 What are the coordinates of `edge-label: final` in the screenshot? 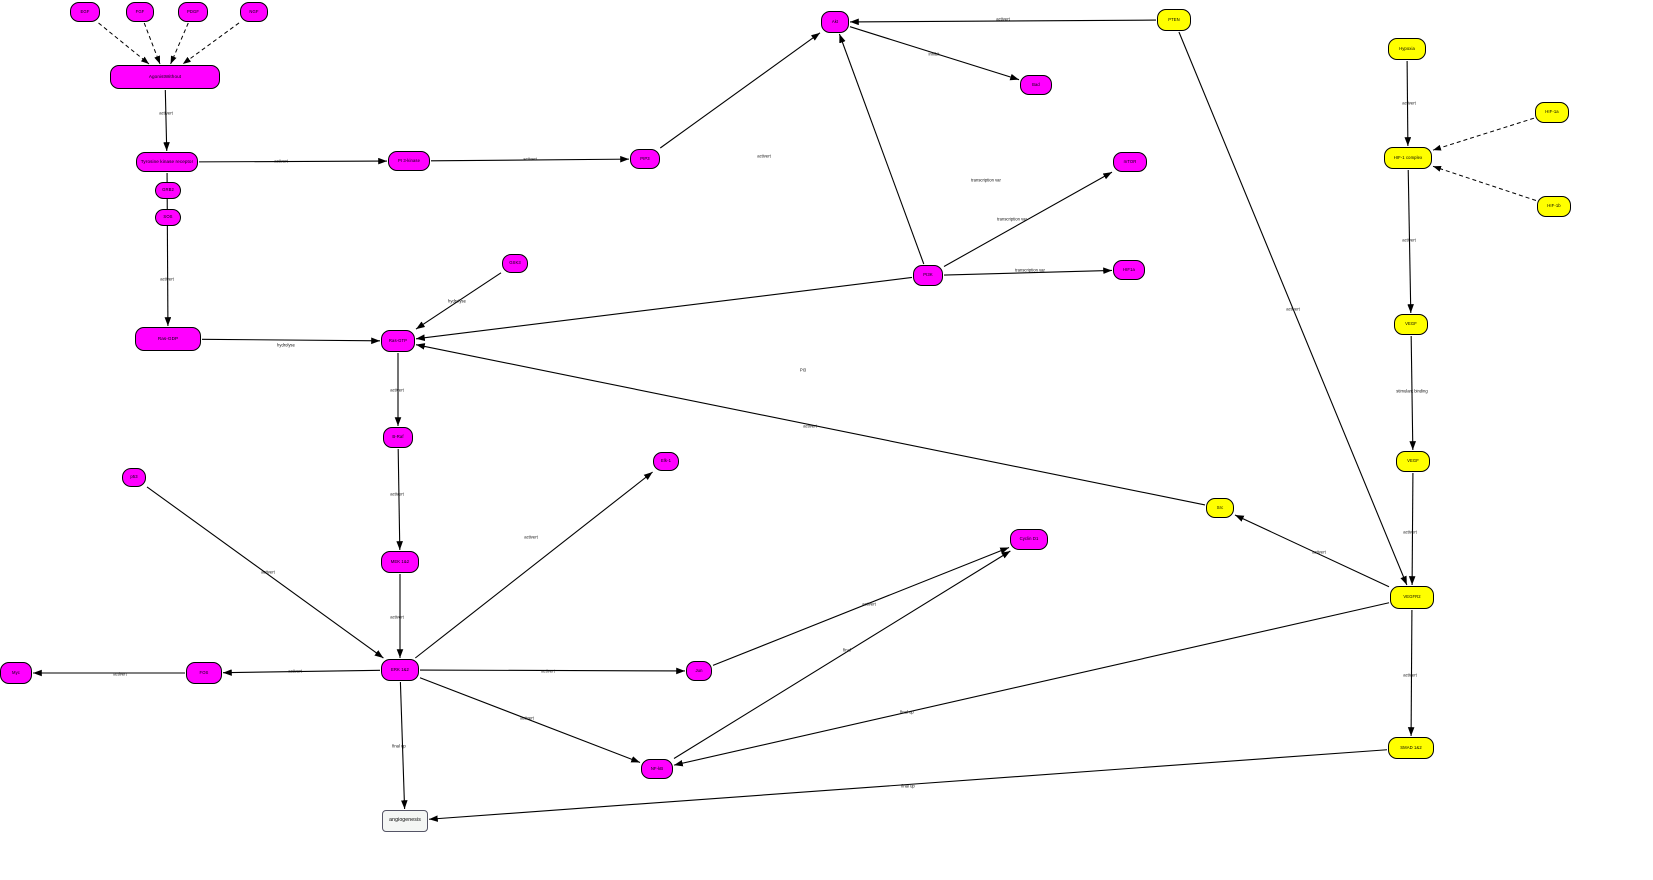 It's located at (847, 650).